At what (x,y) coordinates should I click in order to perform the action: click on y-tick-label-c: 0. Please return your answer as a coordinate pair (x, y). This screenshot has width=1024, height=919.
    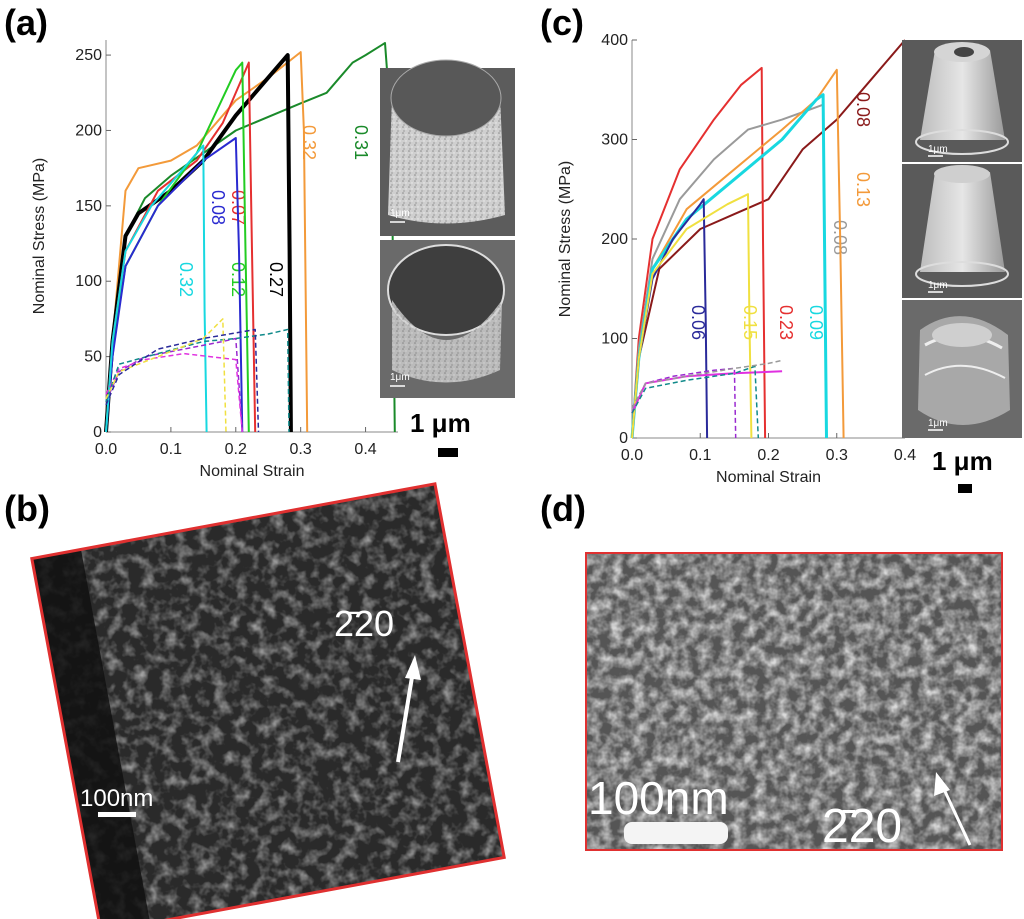
    Looking at the image, I should click on (623, 438).